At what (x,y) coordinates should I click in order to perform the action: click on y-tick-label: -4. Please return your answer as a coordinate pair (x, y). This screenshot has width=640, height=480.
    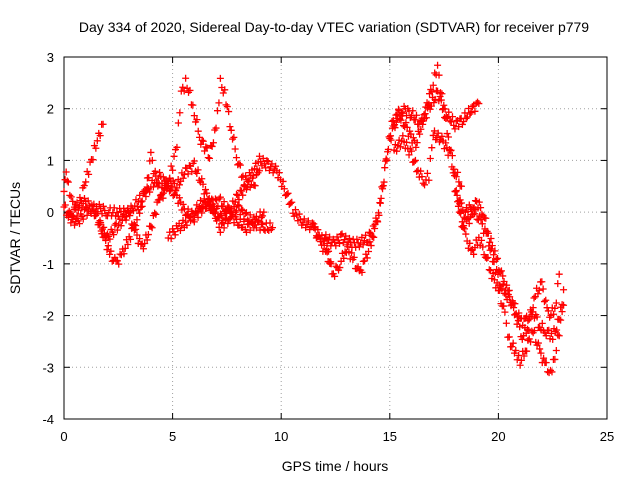
    Looking at the image, I should click on (48, 419).